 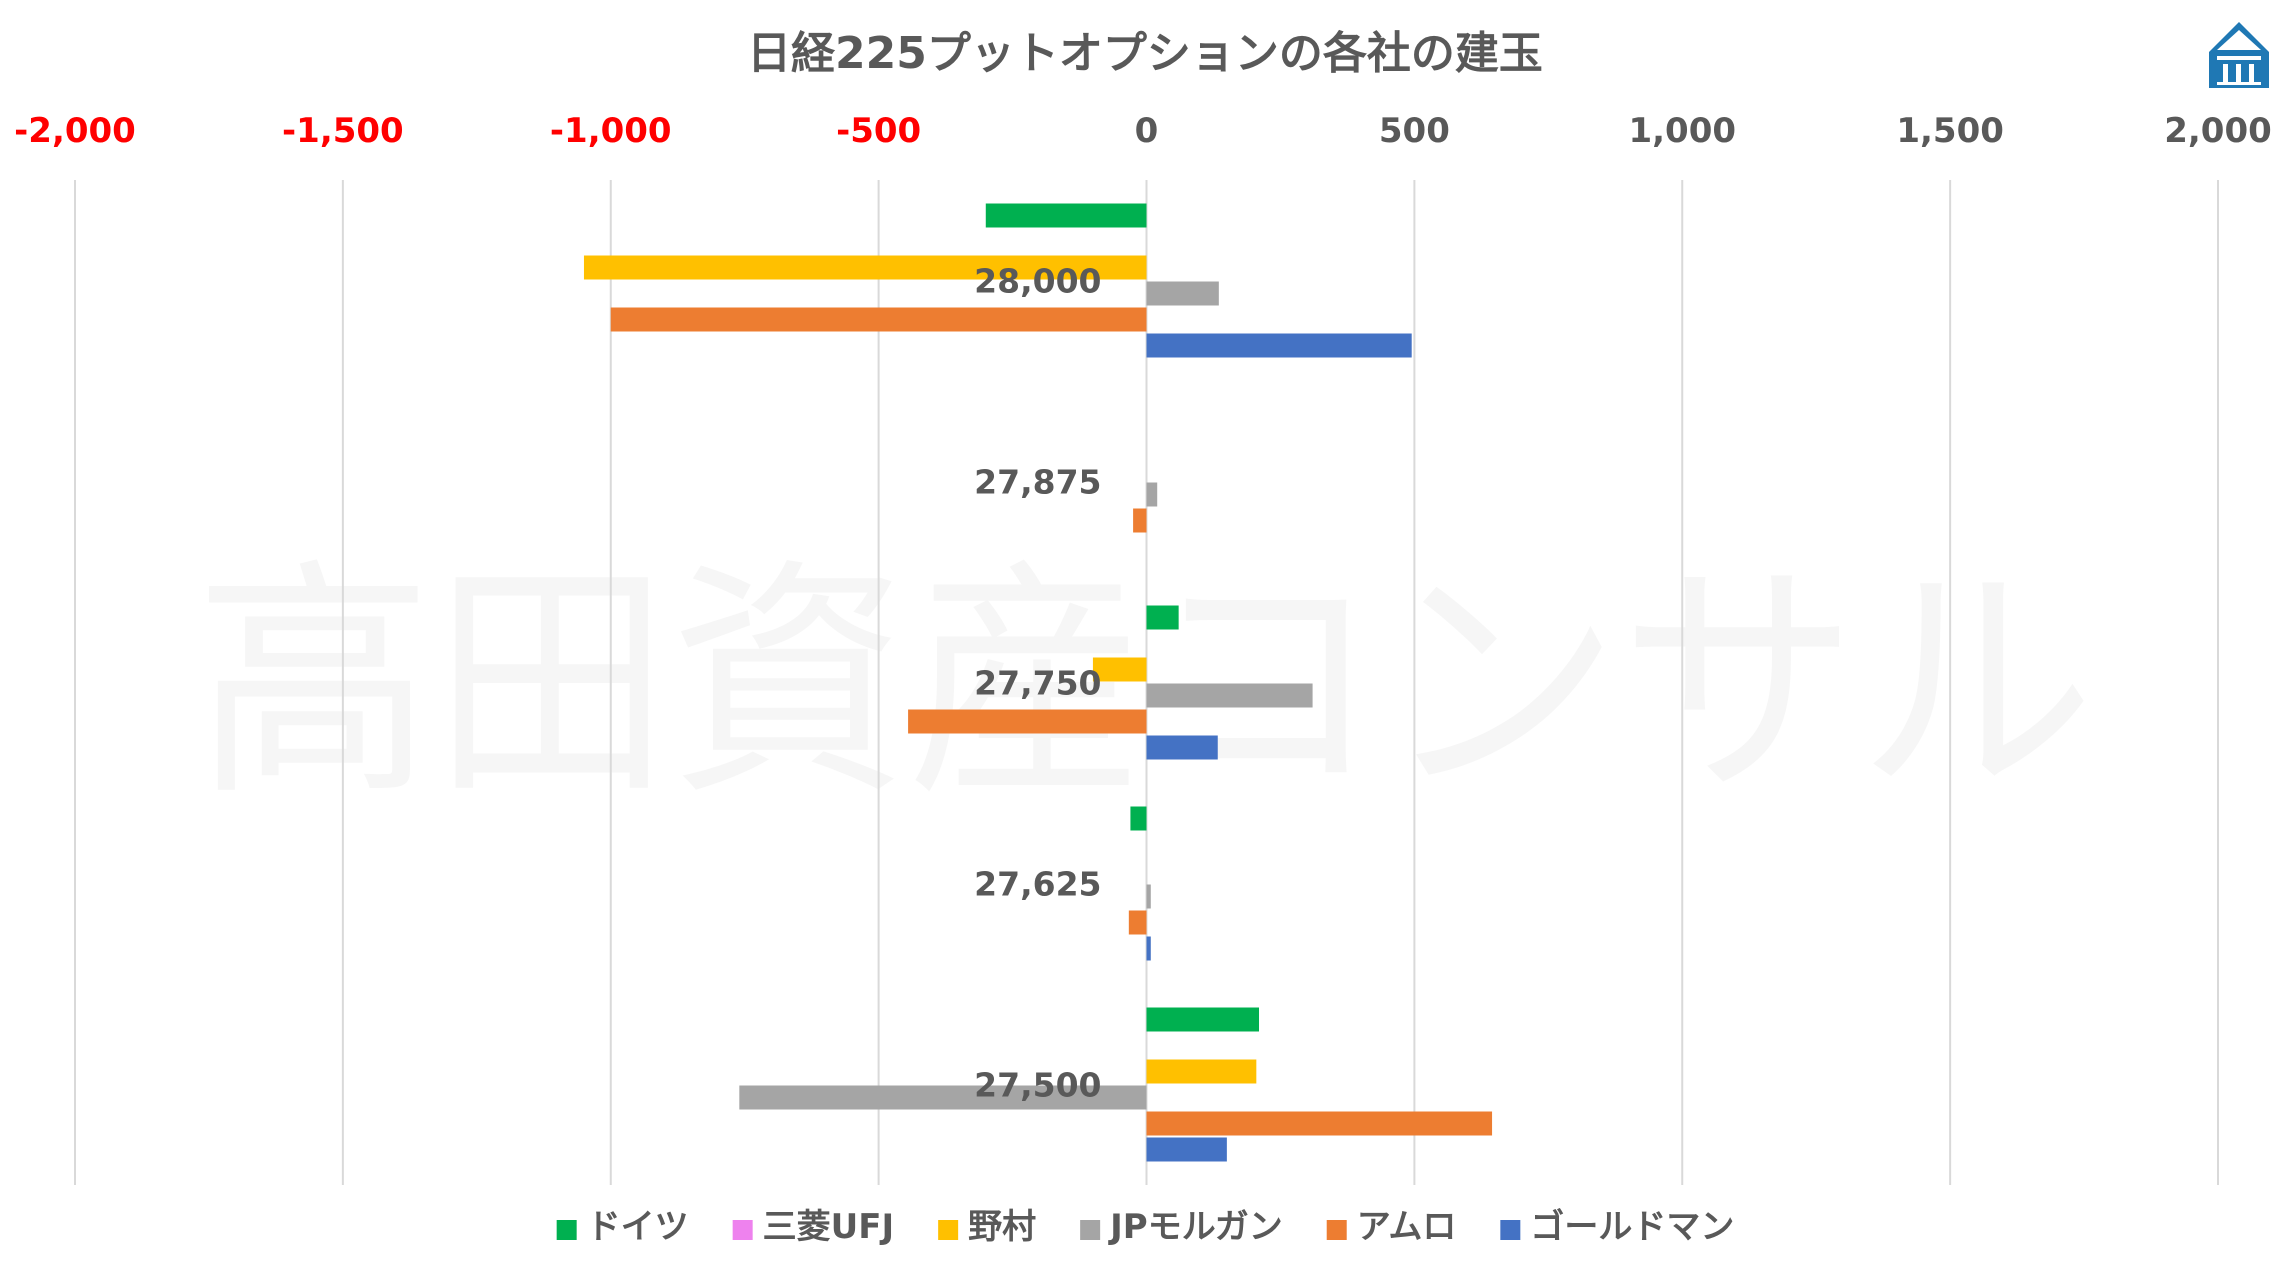 I want to click on category-label: 27,625, so click(x=1037, y=884).